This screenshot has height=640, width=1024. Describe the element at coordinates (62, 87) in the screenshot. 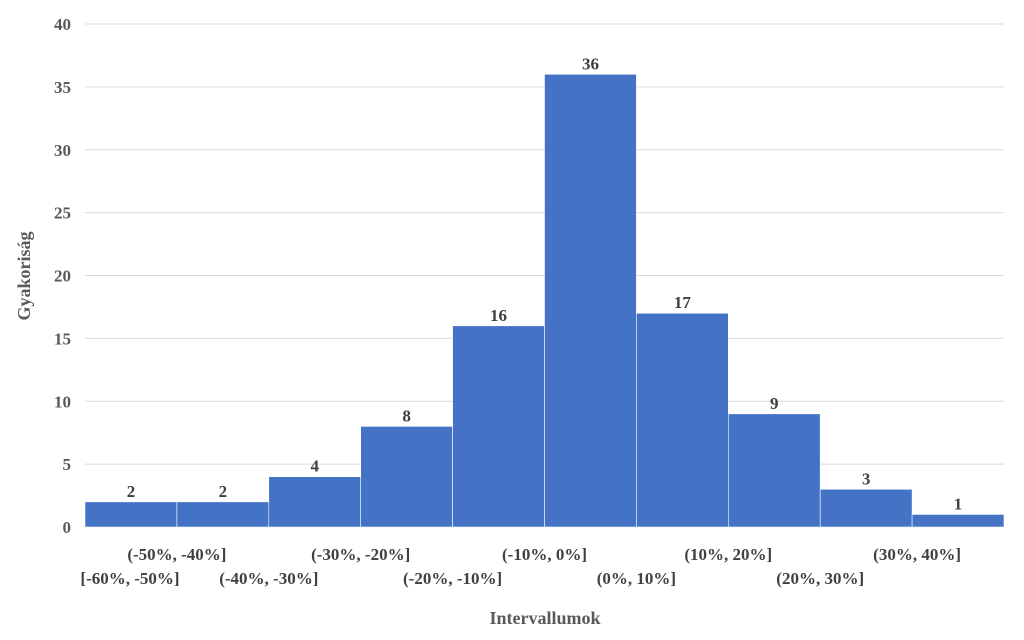

I see `y-tick-label: 35` at that location.